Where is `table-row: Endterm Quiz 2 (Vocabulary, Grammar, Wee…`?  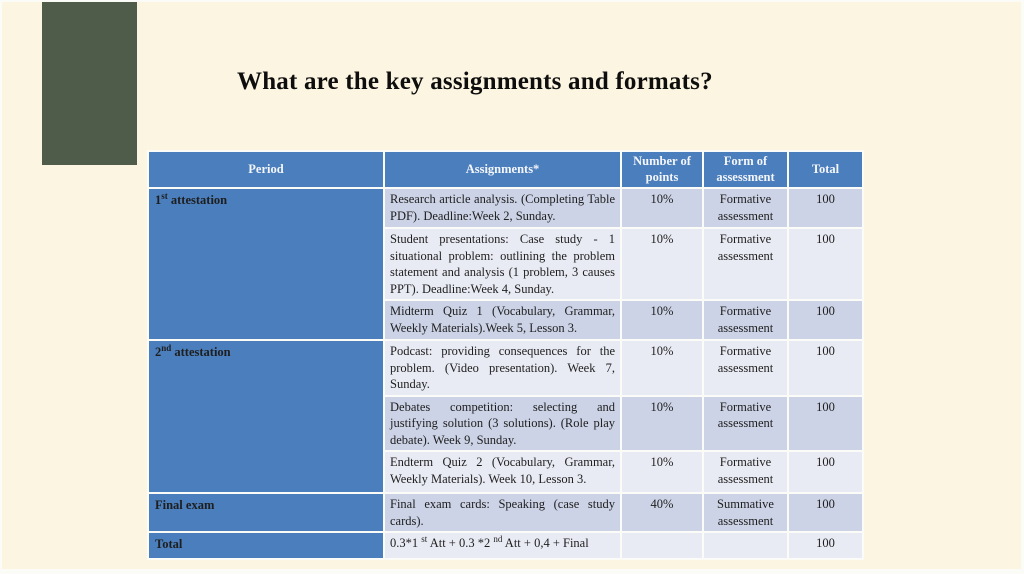
table-row: Endterm Quiz 2 (Vocabulary, Grammar, Wee… is located at coordinates (506, 472).